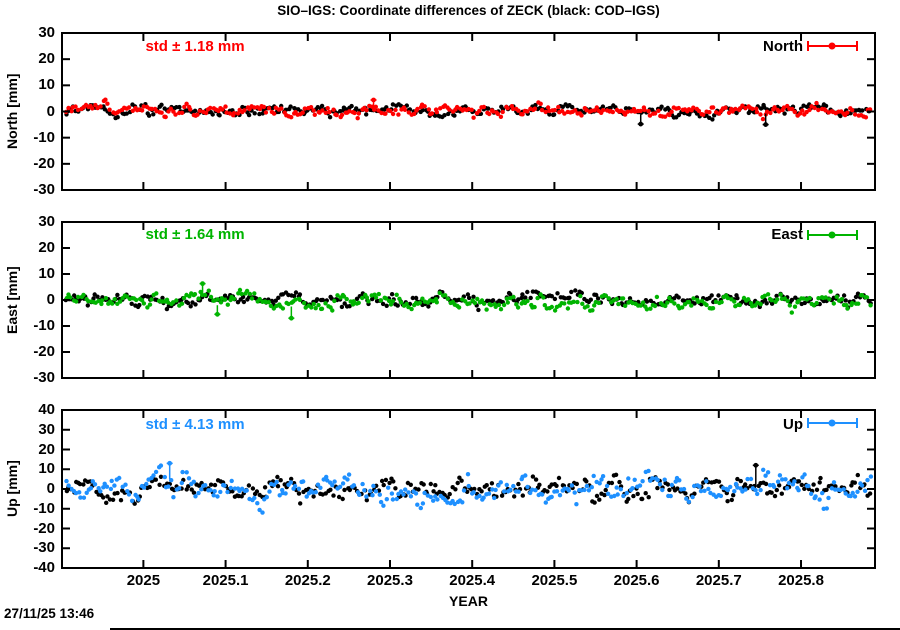 This screenshot has height=630, width=900. Describe the element at coordinates (49, 613) in the screenshot. I see `timestamp: 27/11/25 13:46` at that location.